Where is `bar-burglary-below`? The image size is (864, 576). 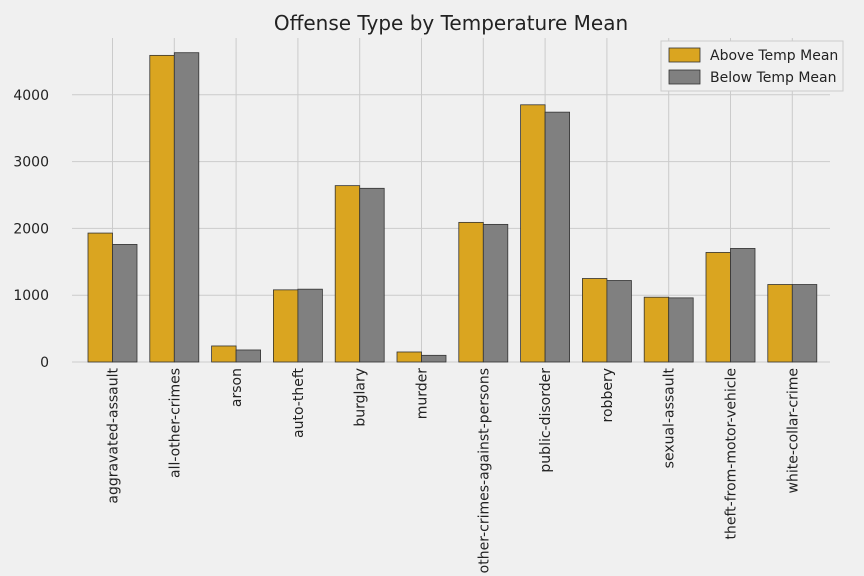 bar-burglary-below is located at coordinates (372, 275).